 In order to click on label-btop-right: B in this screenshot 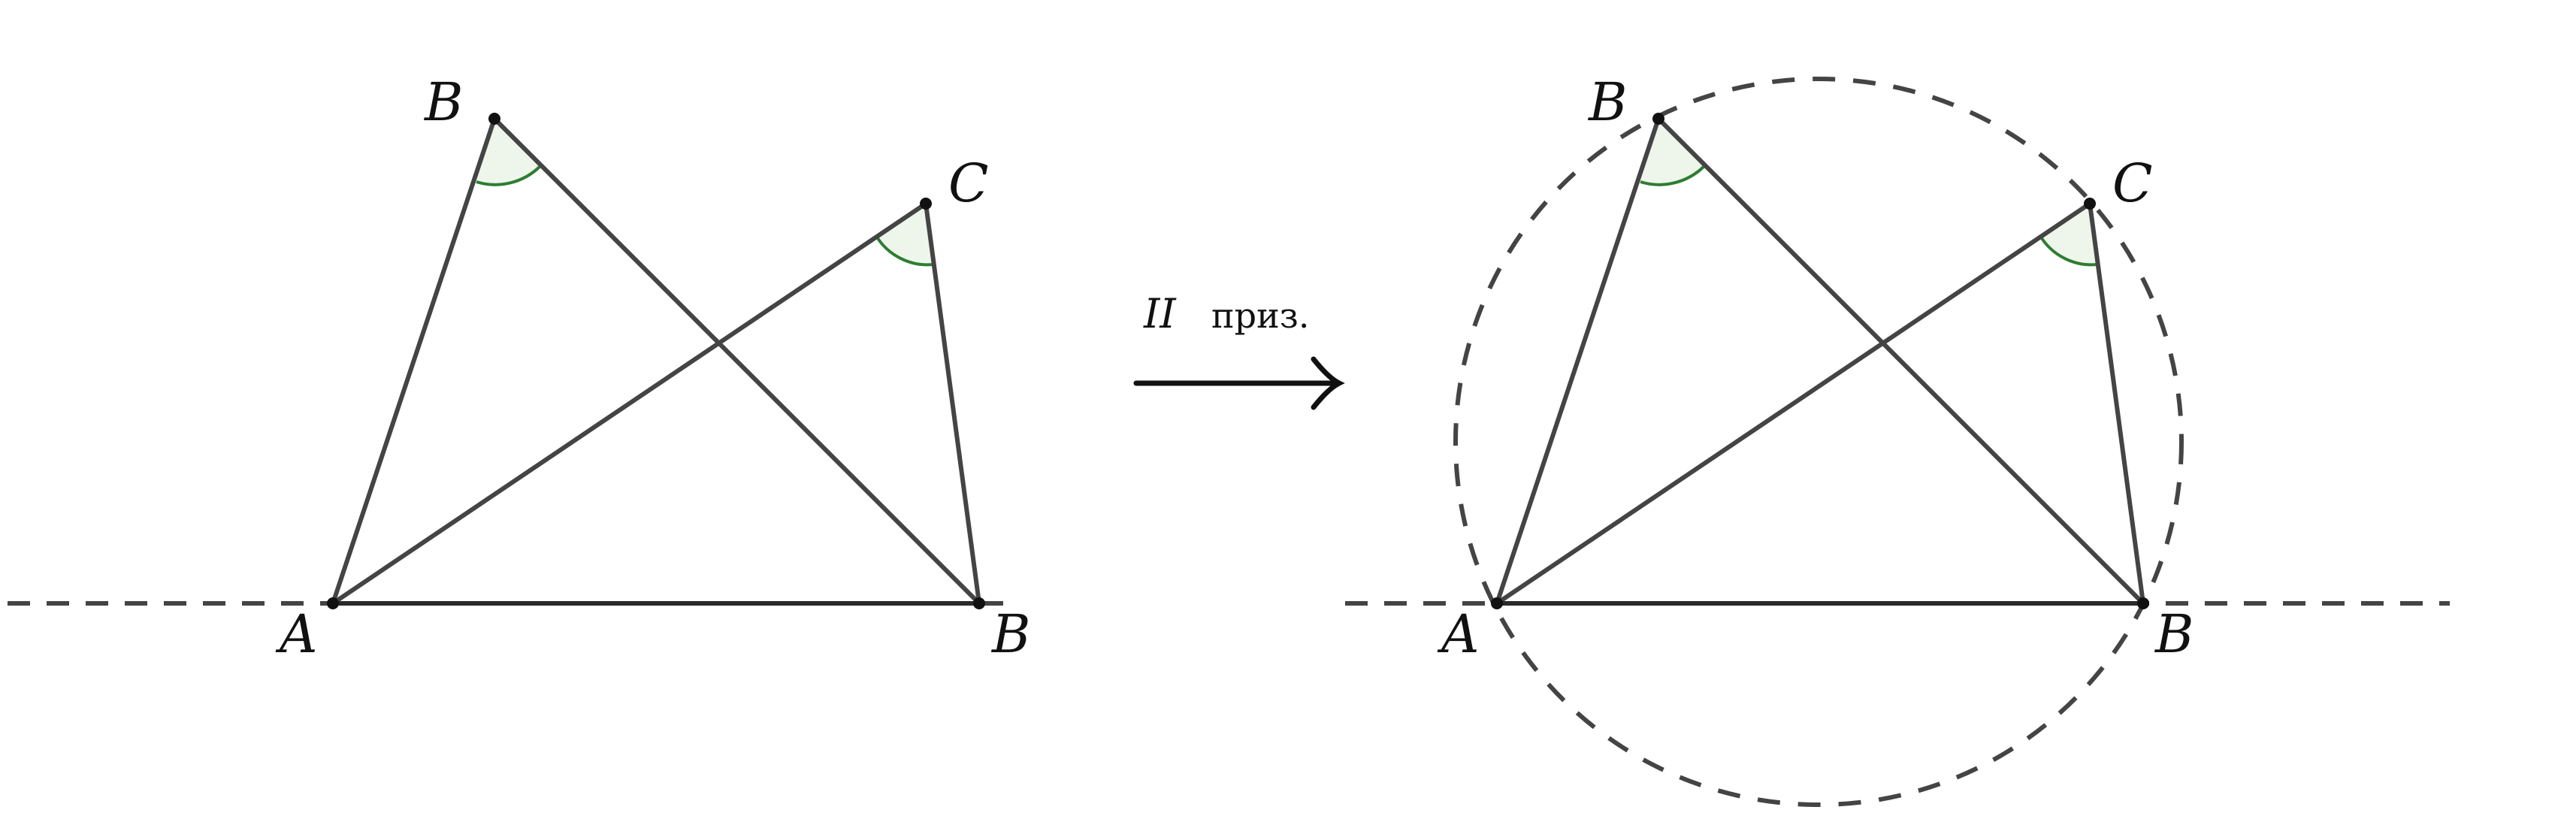, I will do `click(1607, 102)`.